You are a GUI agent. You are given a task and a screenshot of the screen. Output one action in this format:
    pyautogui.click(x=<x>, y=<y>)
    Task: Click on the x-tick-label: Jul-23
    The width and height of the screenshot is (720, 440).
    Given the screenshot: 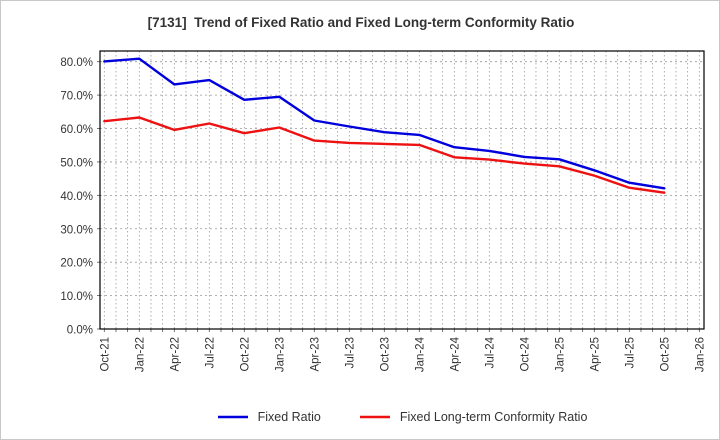 What is the action you would take?
    pyautogui.click(x=350, y=352)
    